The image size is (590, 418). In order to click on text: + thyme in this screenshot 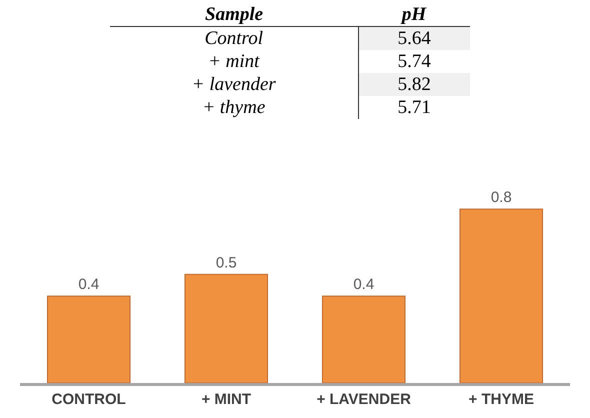, I will do `click(233, 107)`.